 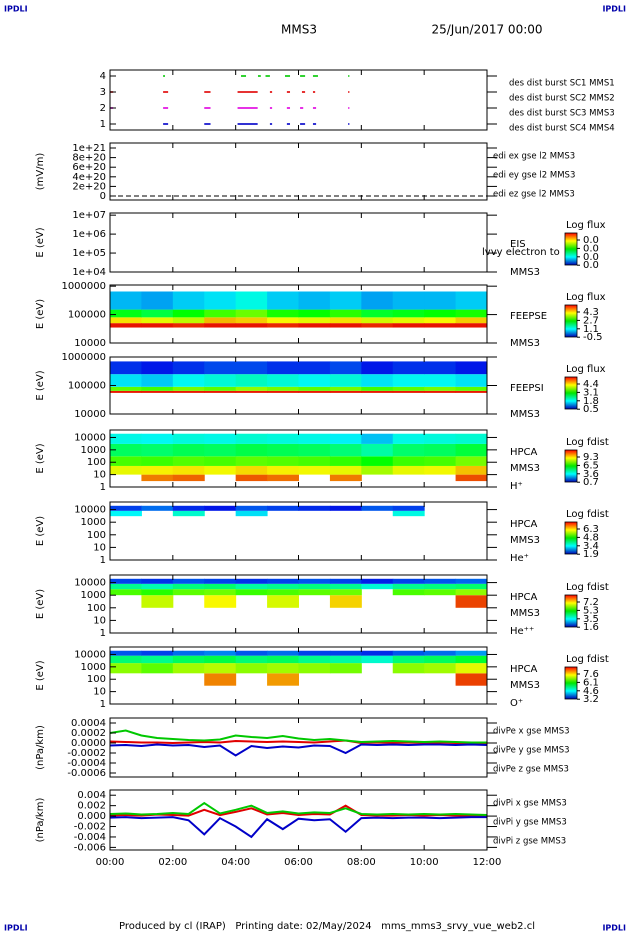 What do you see at coordinates (103, 560) in the screenshot?
I see `y-tick-label: 1` at bounding box center [103, 560].